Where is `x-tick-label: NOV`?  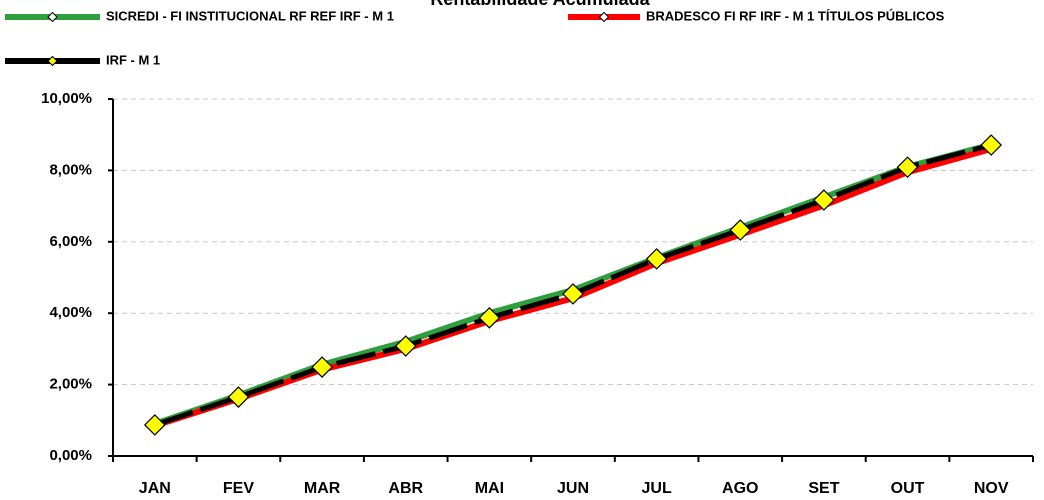
x-tick-label: NOV is located at coordinates (991, 488).